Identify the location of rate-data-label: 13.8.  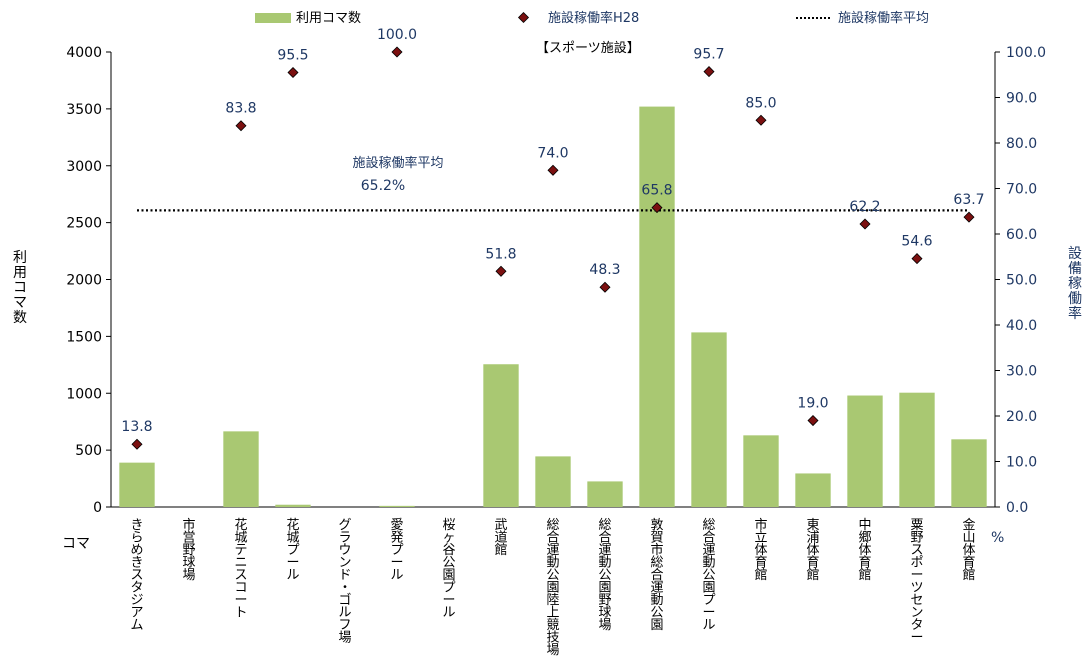
(136, 427).